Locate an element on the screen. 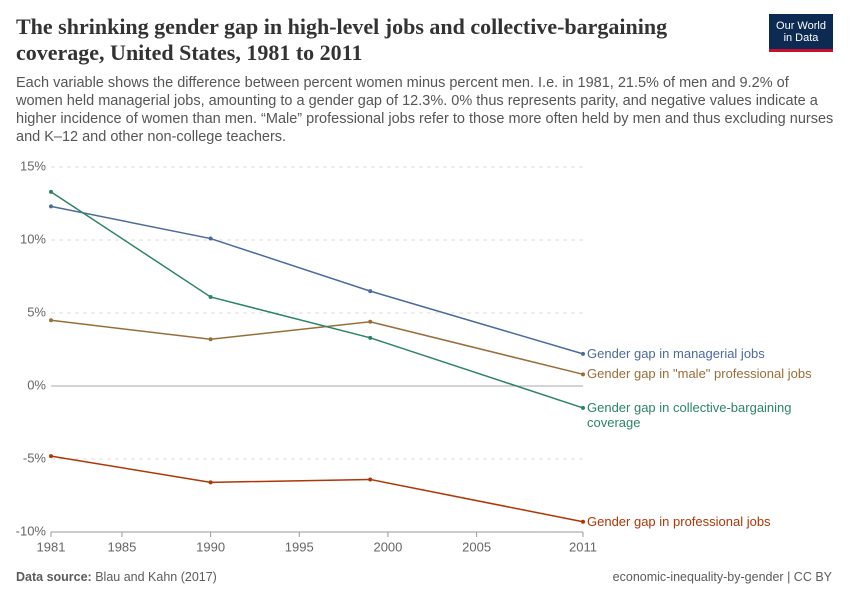 The height and width of the screenshot is (600, 850). x-tick-label: 2000 is located at coordinates (387, 546).